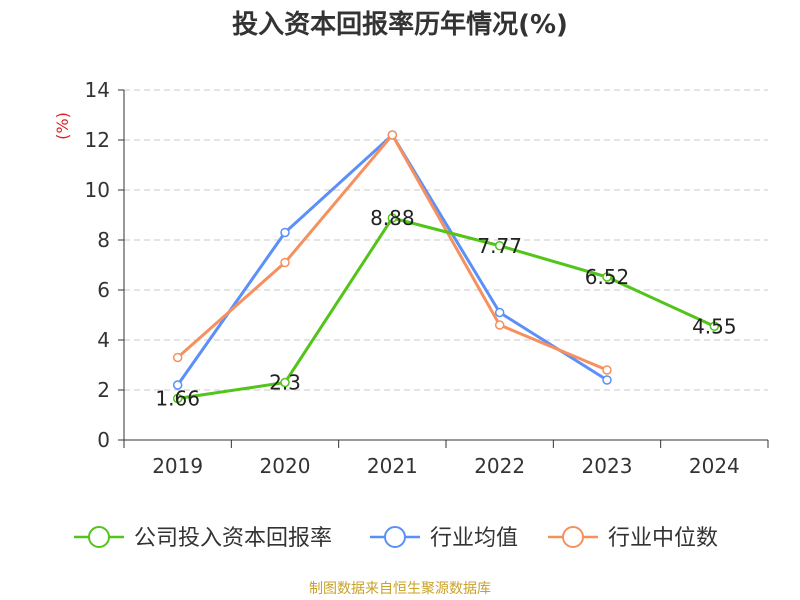 The height and width of the screenshot is (600, 800). I want to click on data-label: 1.66, so click(177, 399).